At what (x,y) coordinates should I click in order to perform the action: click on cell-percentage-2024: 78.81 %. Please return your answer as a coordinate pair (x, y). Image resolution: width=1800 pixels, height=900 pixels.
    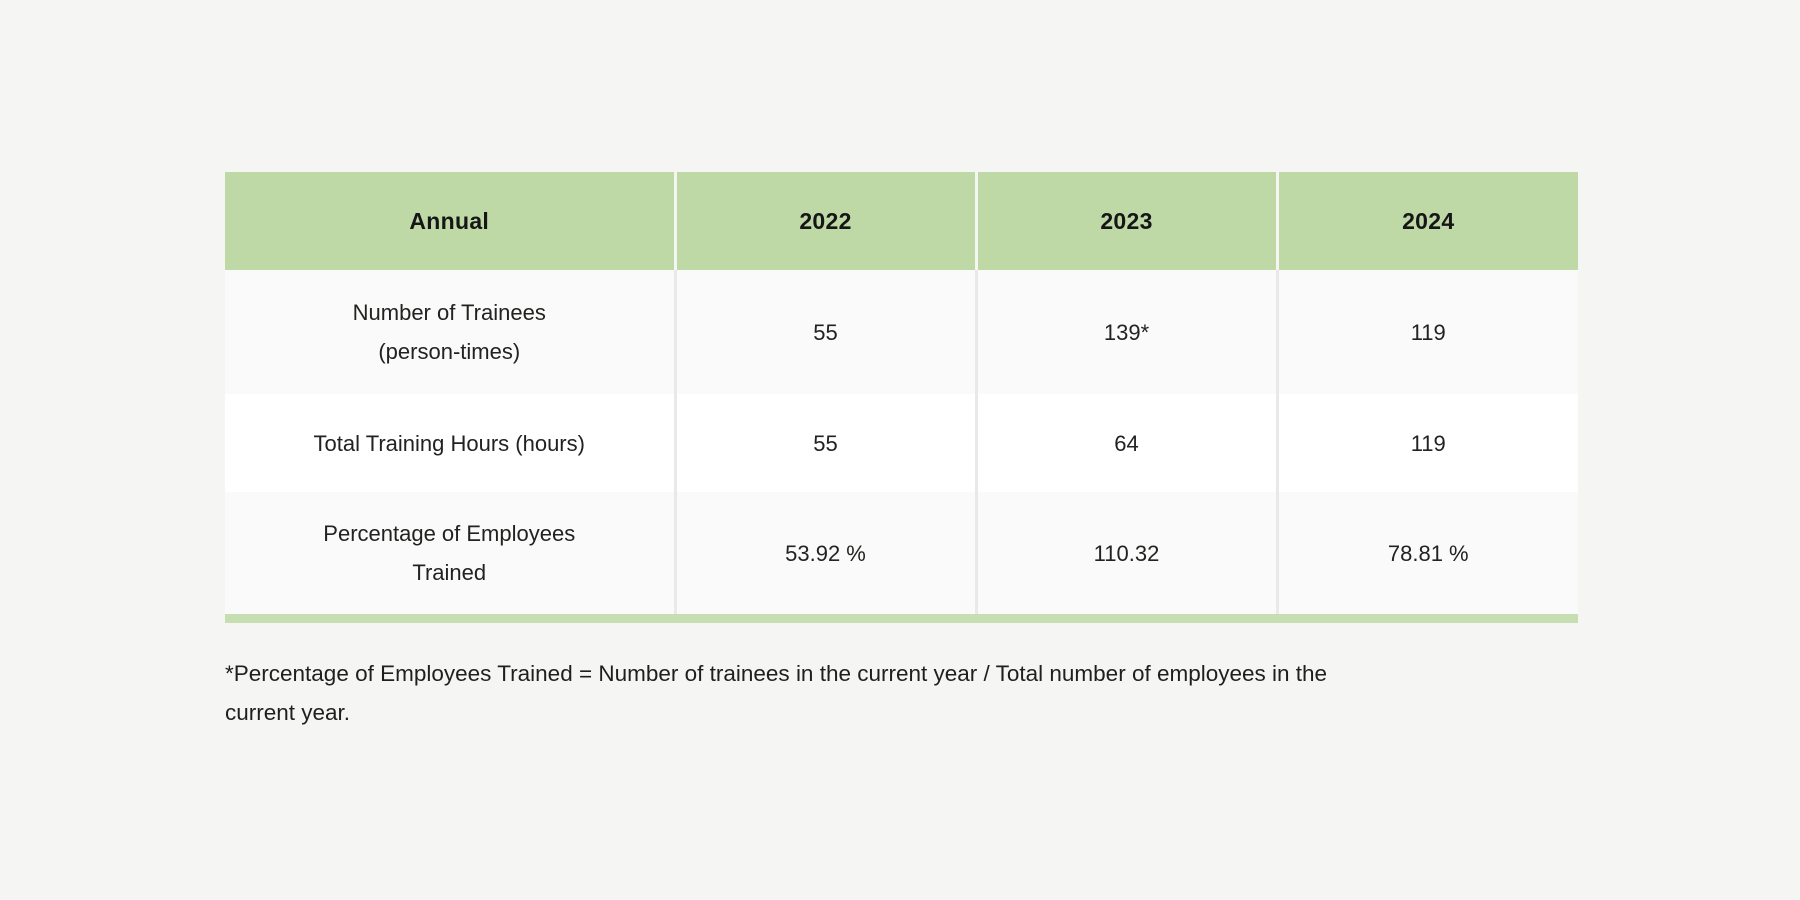
    Looking at the image, I should click on (1426, 553).